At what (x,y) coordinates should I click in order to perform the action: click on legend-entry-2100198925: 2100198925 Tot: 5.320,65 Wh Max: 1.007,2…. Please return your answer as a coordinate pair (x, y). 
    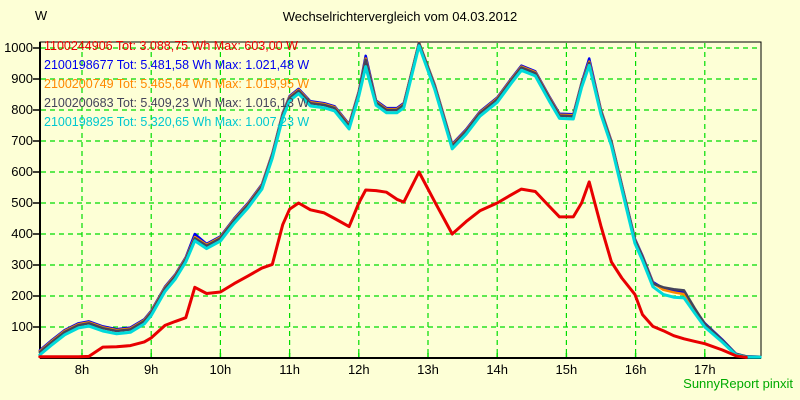
    Looking at the image, I should click on (177, 122).